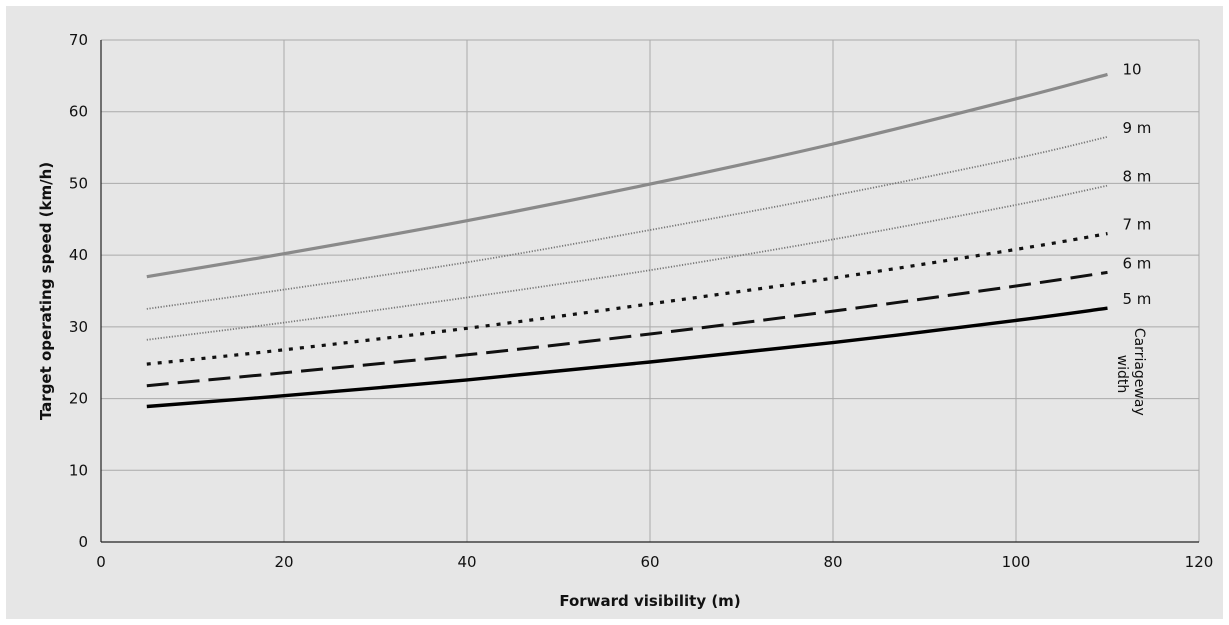  Describe the element at coordinates (1016, 562) in the screenshot. I see `x-tick-label: 100` at that location.